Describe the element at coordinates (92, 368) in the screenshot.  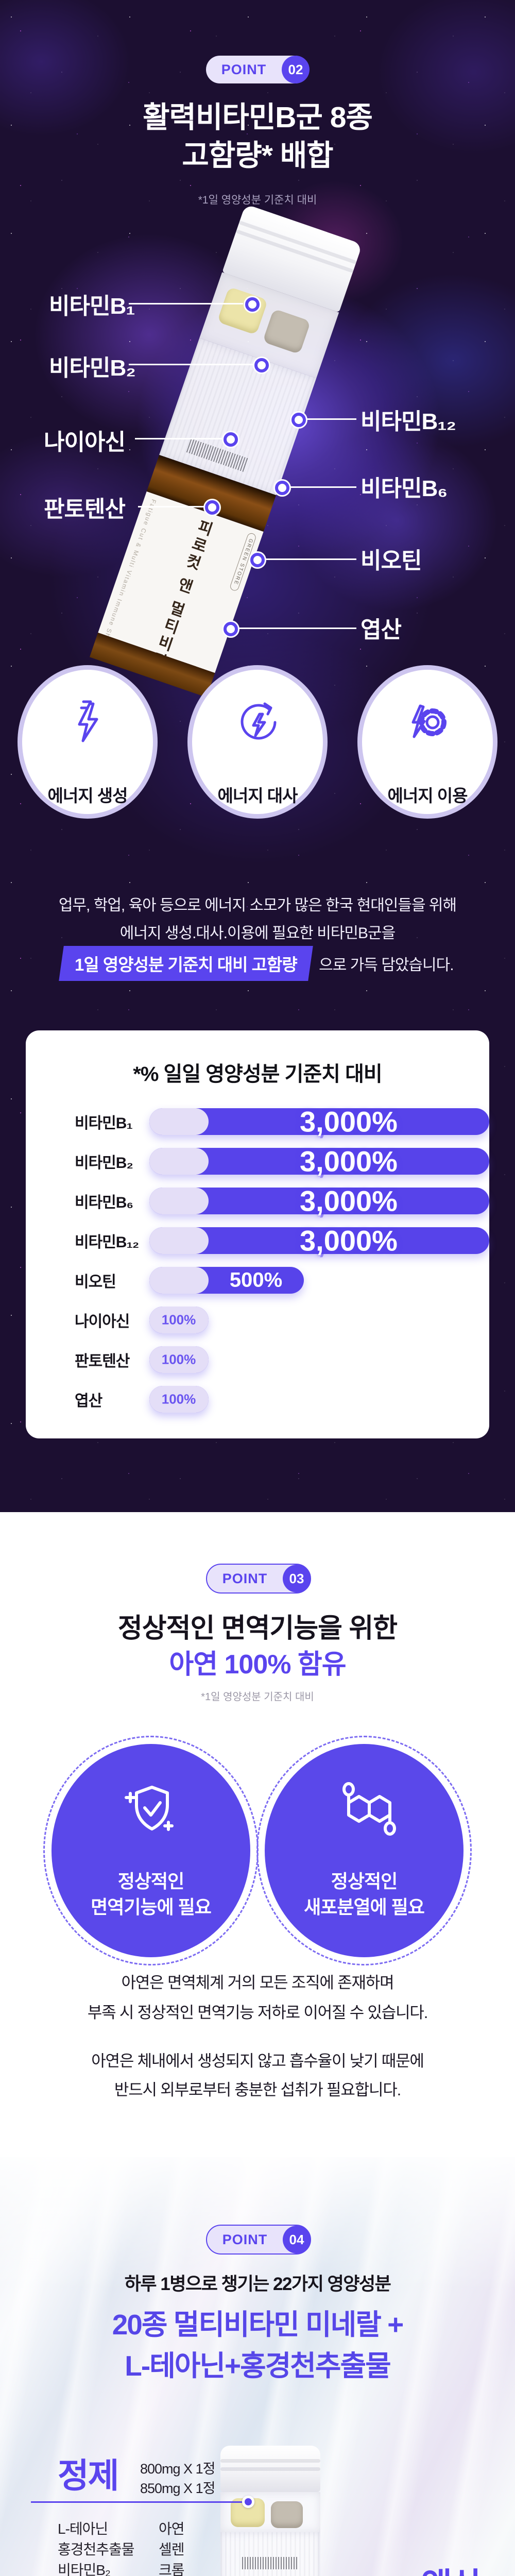
I see `callout-vitamin-b2: 비타민B₂` at that location.